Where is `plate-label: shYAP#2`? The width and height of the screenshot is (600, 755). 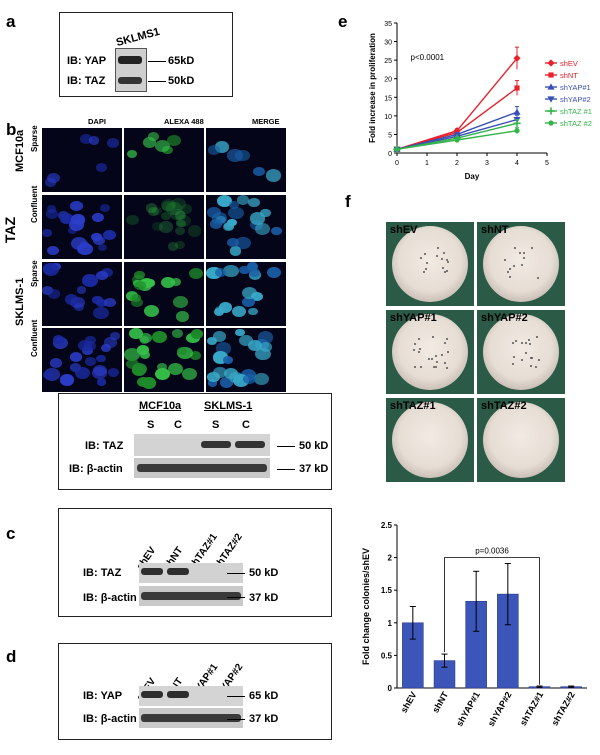 plate-label: shYAP#2 is located at coordinates (504, 318).